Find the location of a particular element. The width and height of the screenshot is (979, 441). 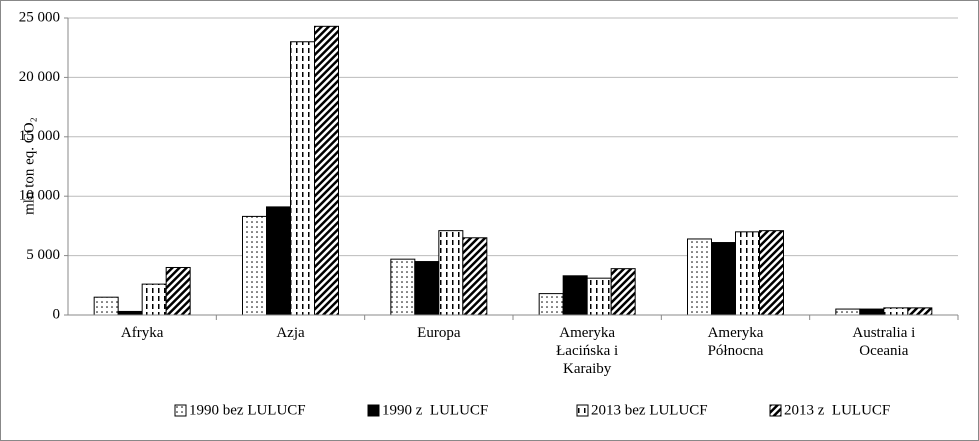

legend-label: 1990 z LULUCF is located at coordinates (435, 410).